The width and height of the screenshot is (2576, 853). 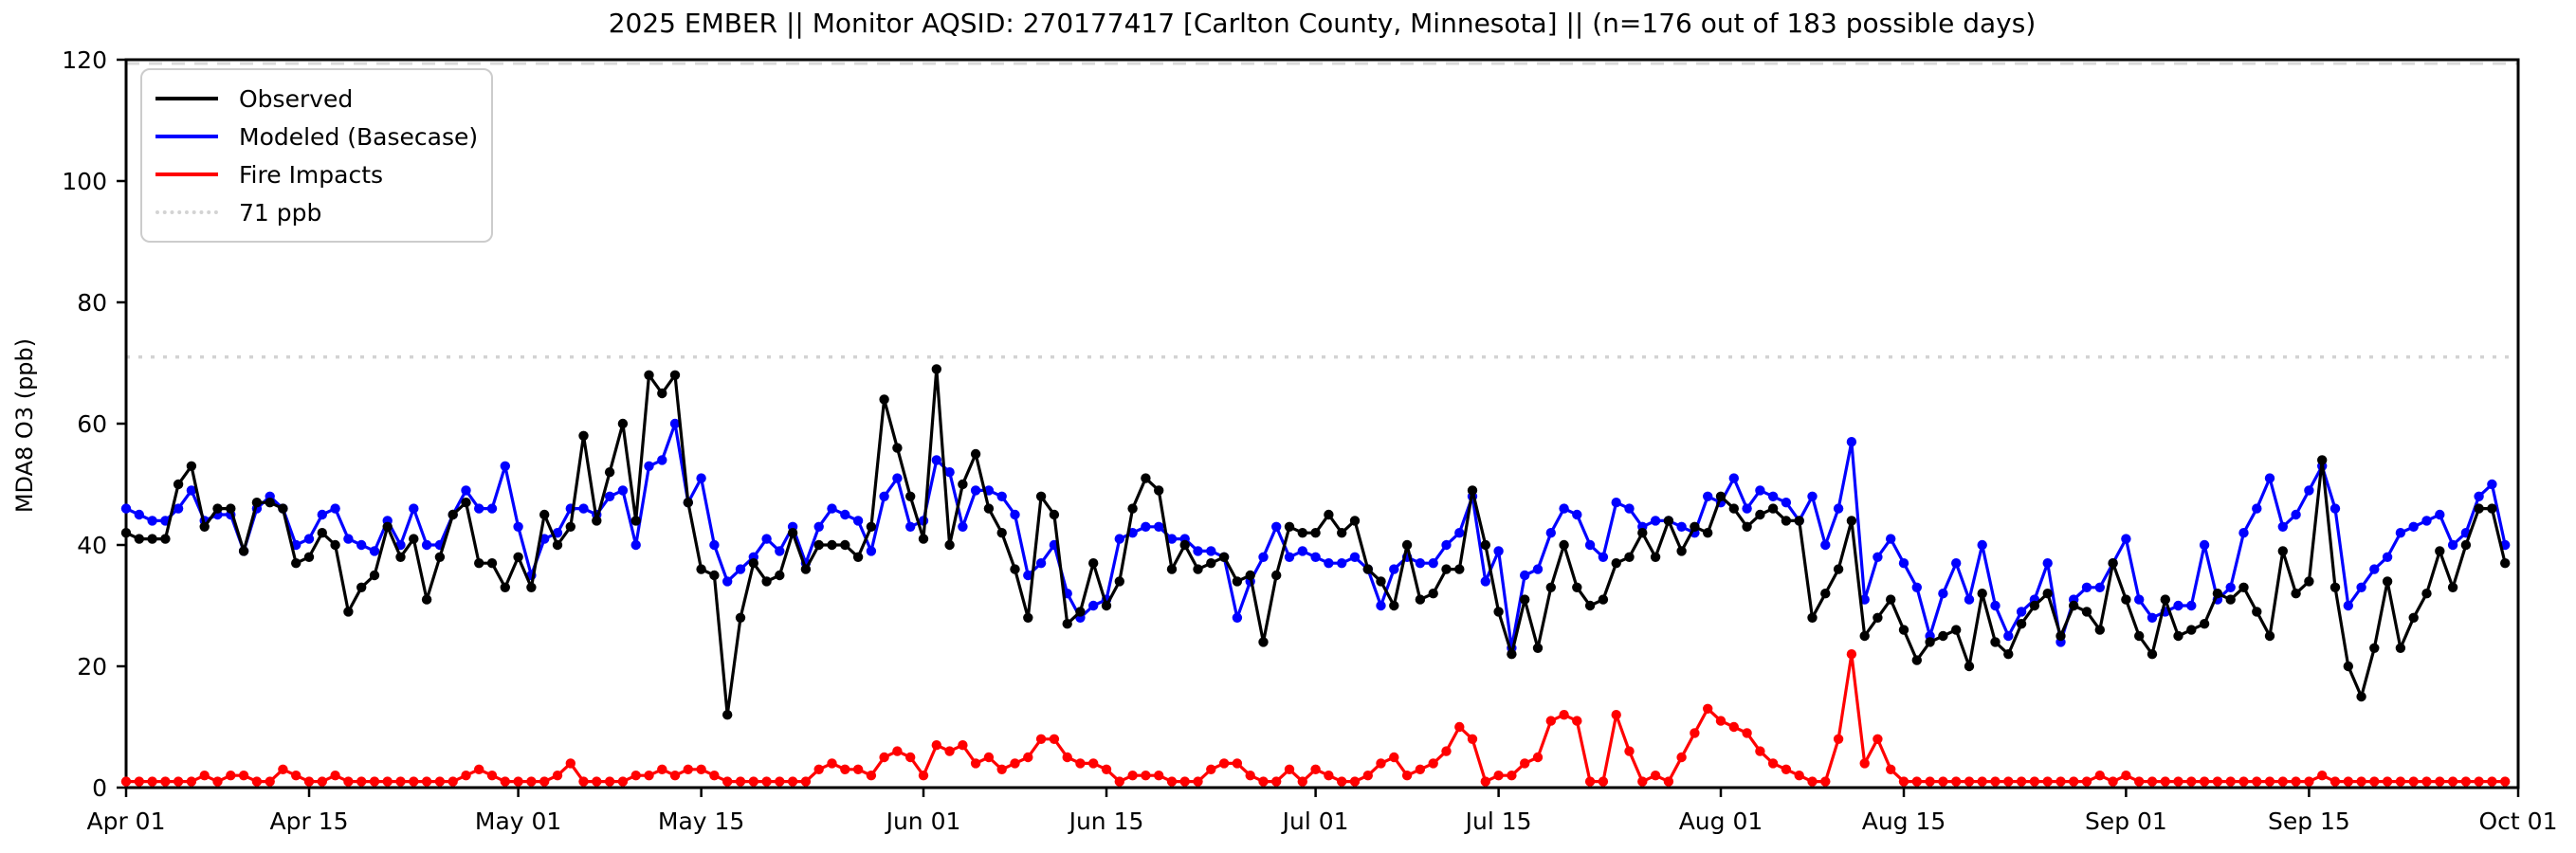 I want to click on legend-item: Modeled (Basecase), so click(x=316, y=136).